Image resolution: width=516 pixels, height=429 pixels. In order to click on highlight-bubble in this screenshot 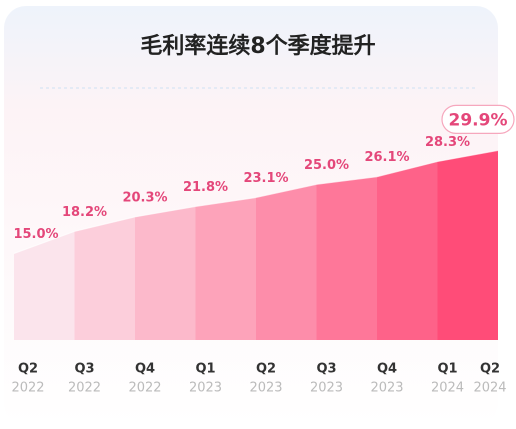, I will do `click(478, 119)`.